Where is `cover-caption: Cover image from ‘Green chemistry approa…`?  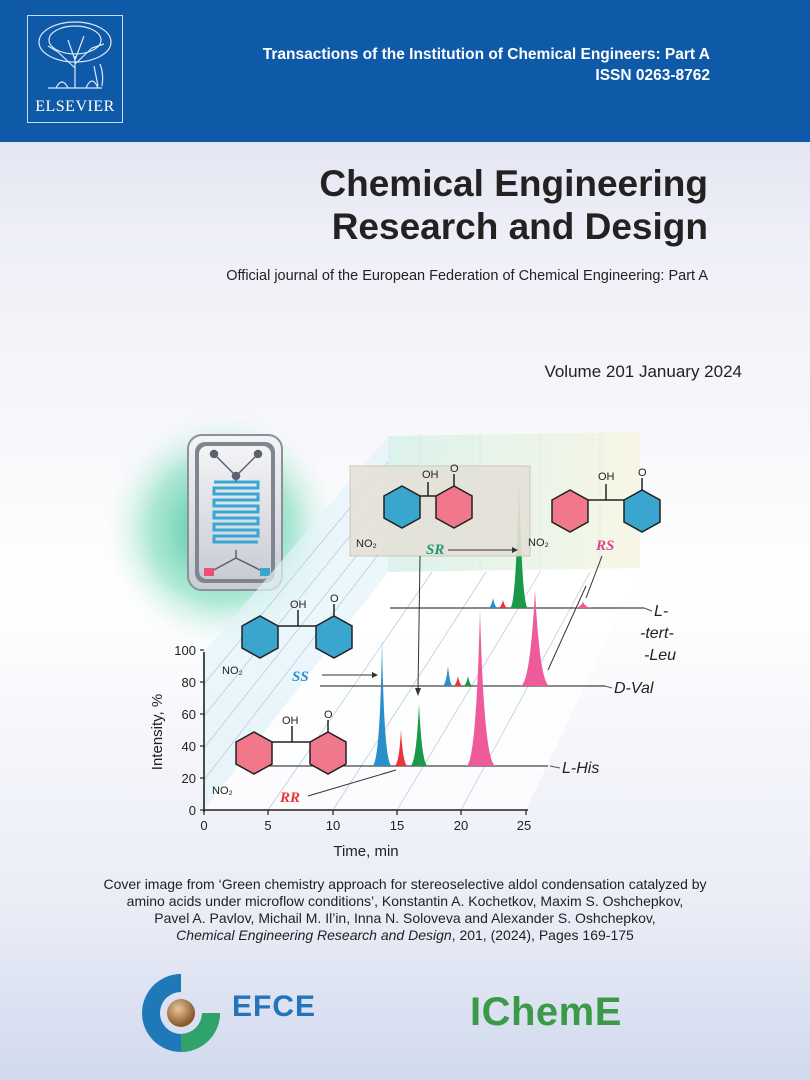 cover-caption: Cover image from ‘Green chemistry approa… is located at coordinates (405, 910).